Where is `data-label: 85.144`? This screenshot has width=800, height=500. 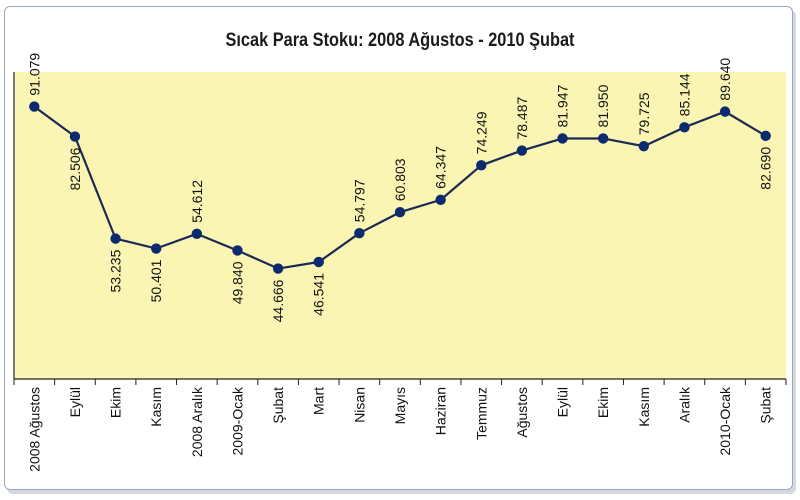
data-label: 85.144 is located at coordinates (684, 94).